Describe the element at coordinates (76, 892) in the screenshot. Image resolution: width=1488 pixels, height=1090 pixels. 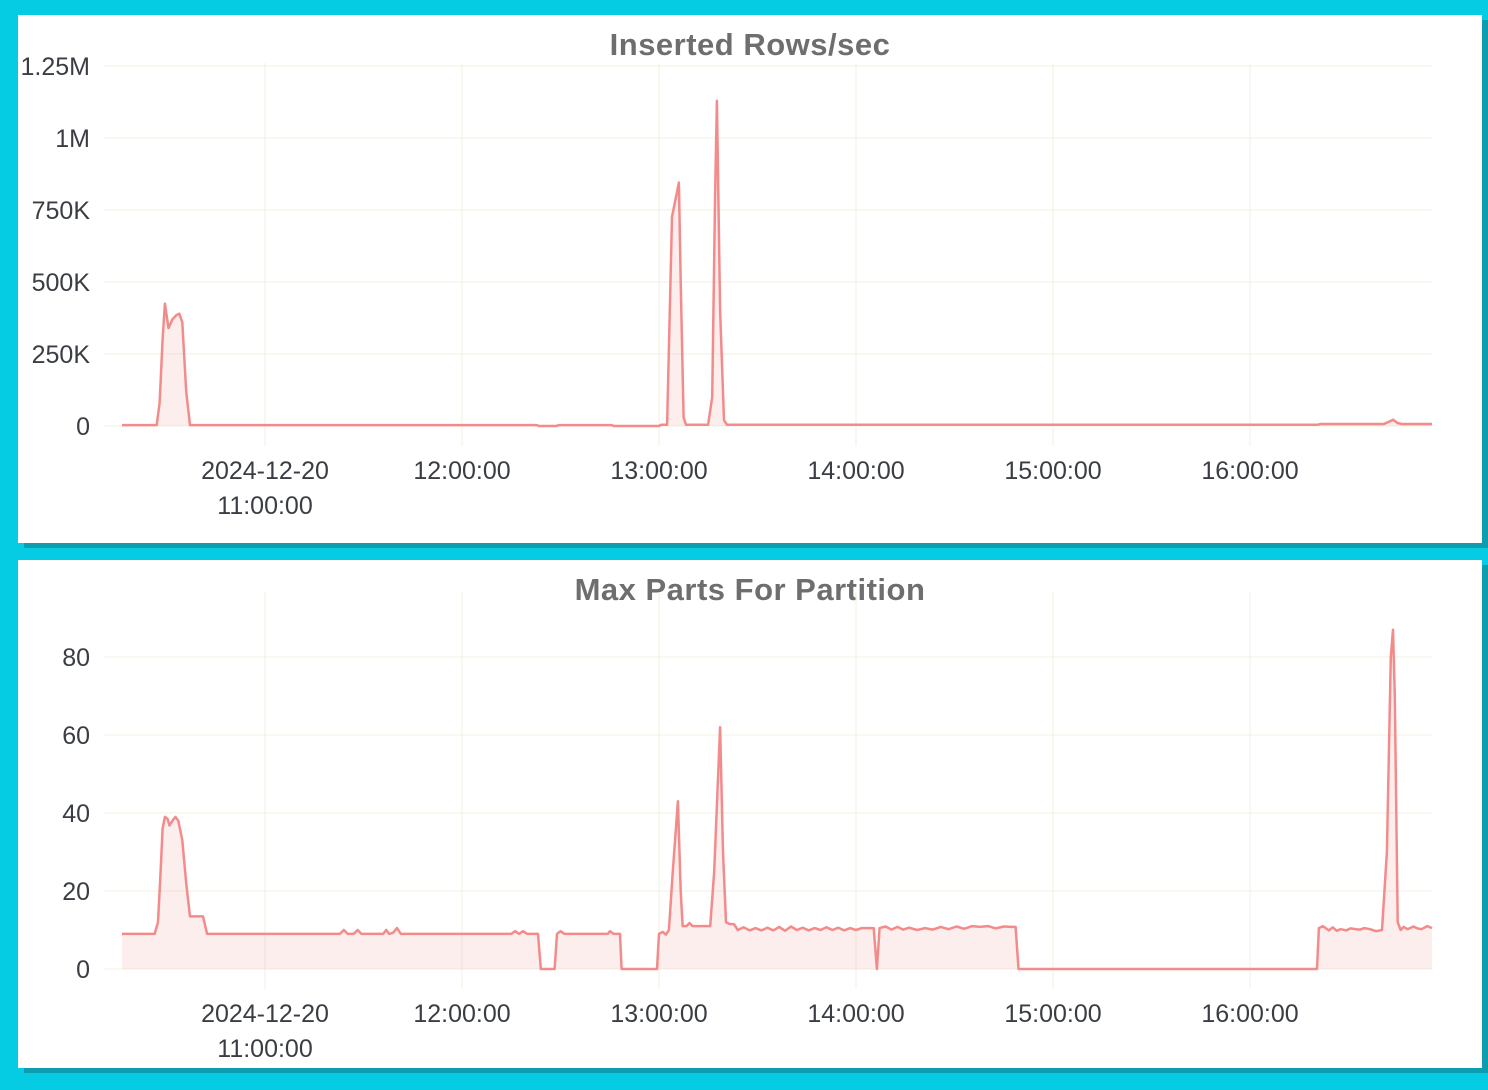
I see `y-tick-label: 20` at that location.